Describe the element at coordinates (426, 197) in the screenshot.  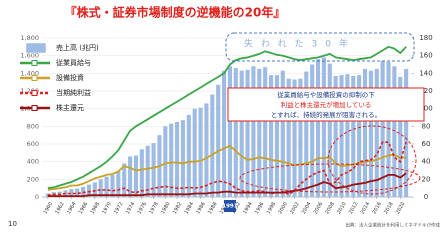
I see `y2-tick-label: 0` at that location.